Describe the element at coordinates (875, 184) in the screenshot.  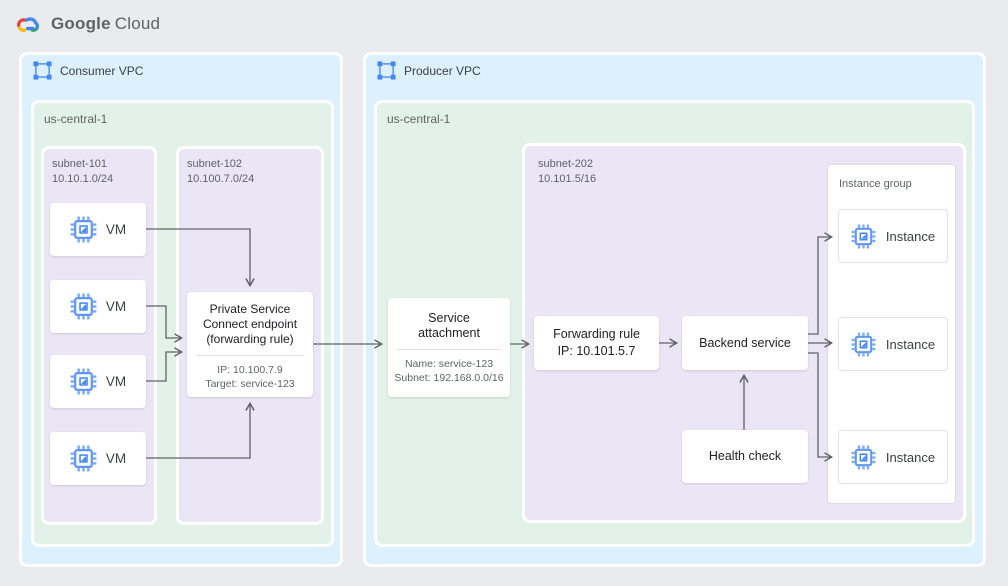
I see `instance-group-label: Instance group` at that location.